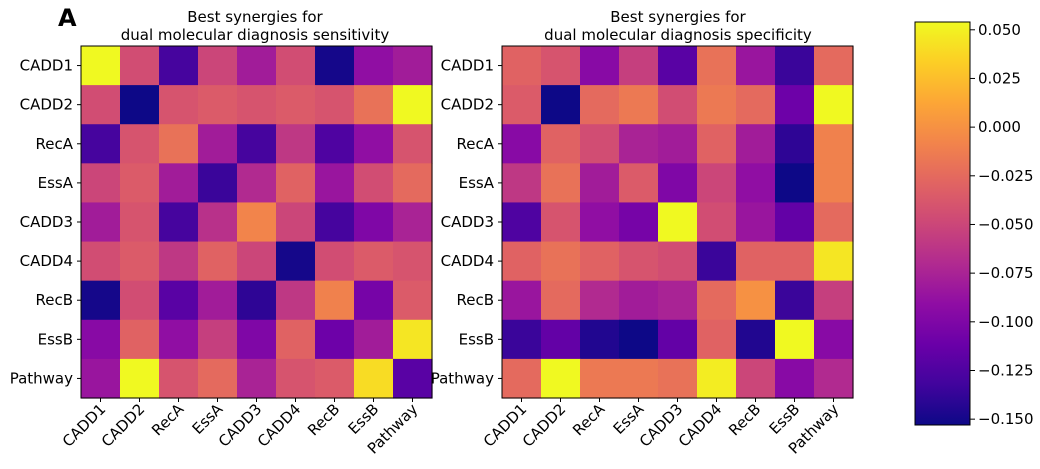 Image resolution: width=1040 pixels, height=469 pixels. What do you see at coordinates (678, 66) in the screenshot?
I see `heatmap-specificity-cell-r0-c4` at bounding box center [678, 66].